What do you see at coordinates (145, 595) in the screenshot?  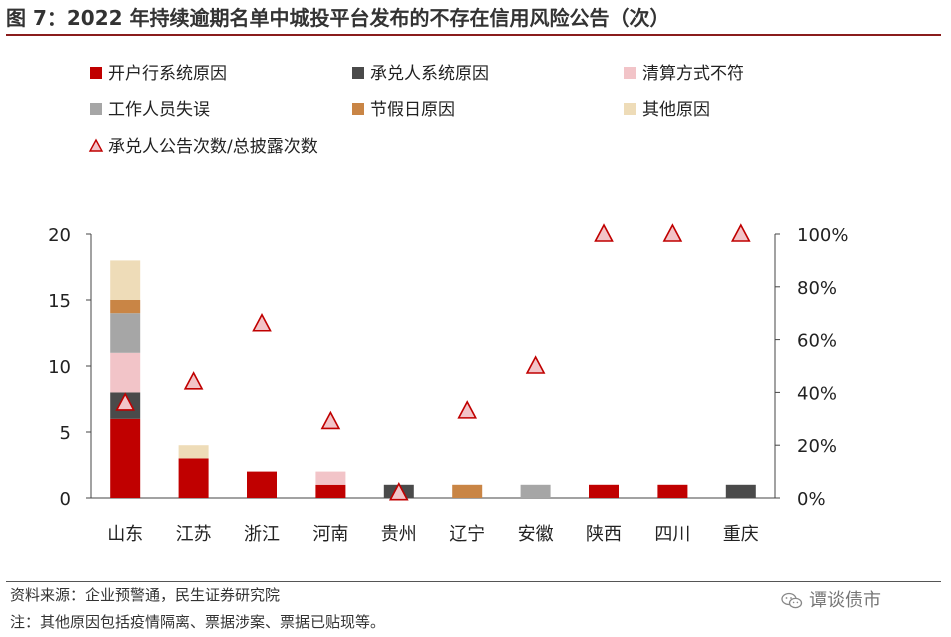 I see `source-text: 资料来源：企业预警通，民生证券研究院` at bounding box center [145, 595].